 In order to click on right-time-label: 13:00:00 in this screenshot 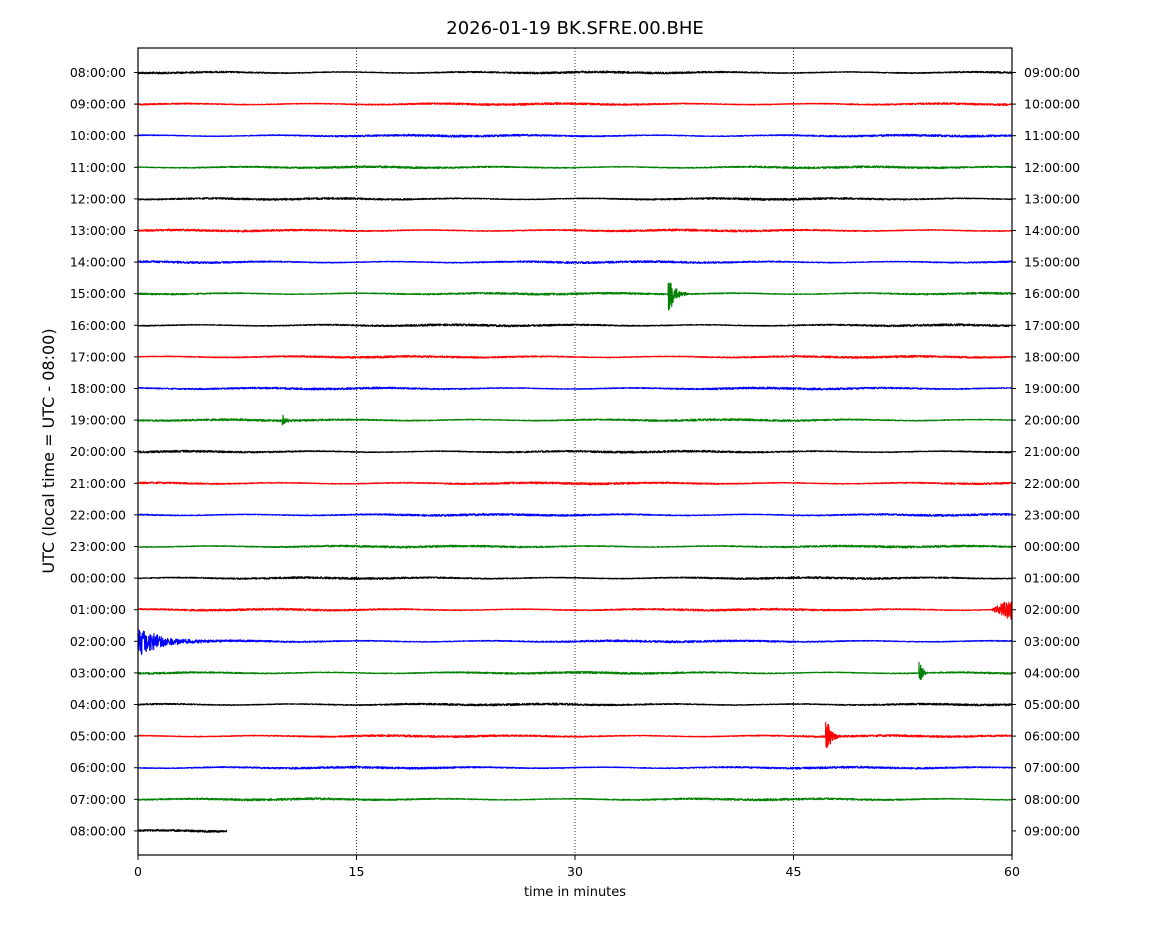, I will do `click(1052, 198)`.